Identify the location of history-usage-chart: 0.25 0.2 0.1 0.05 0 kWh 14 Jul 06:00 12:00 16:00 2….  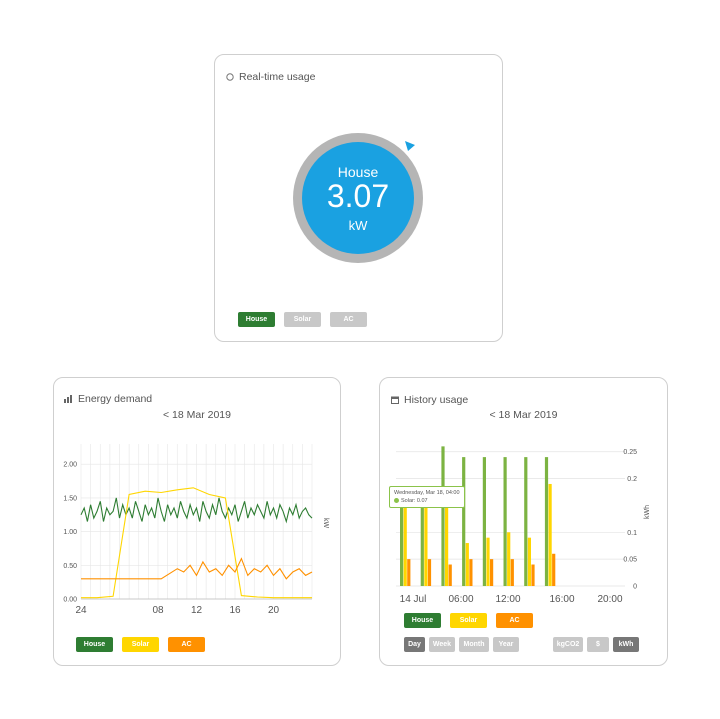
(523, 525).